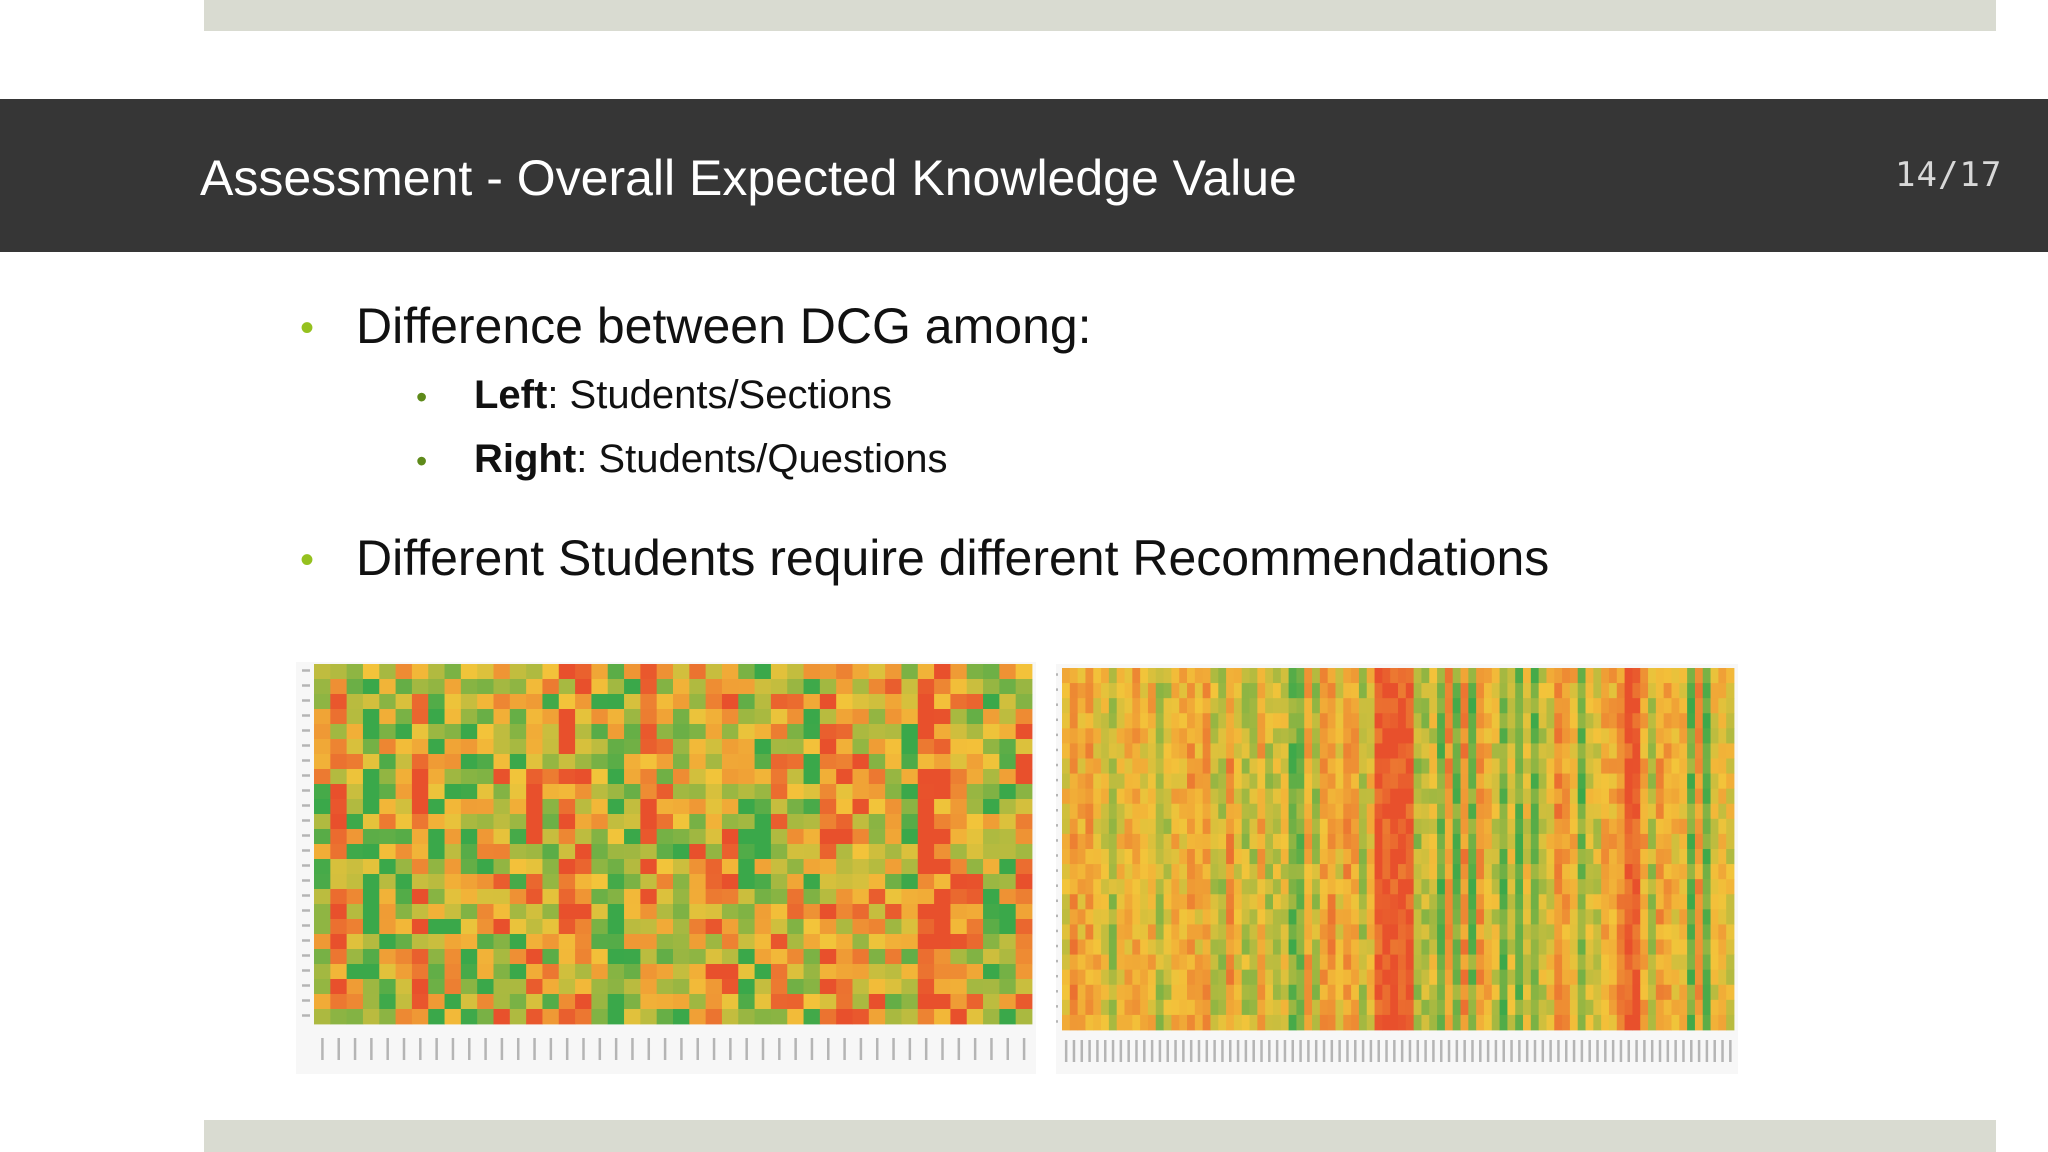 The height and width of the screenshot is (1152, 2048). I want to click on sub-bullet-text: : Students/Questions, so click(762, 459).